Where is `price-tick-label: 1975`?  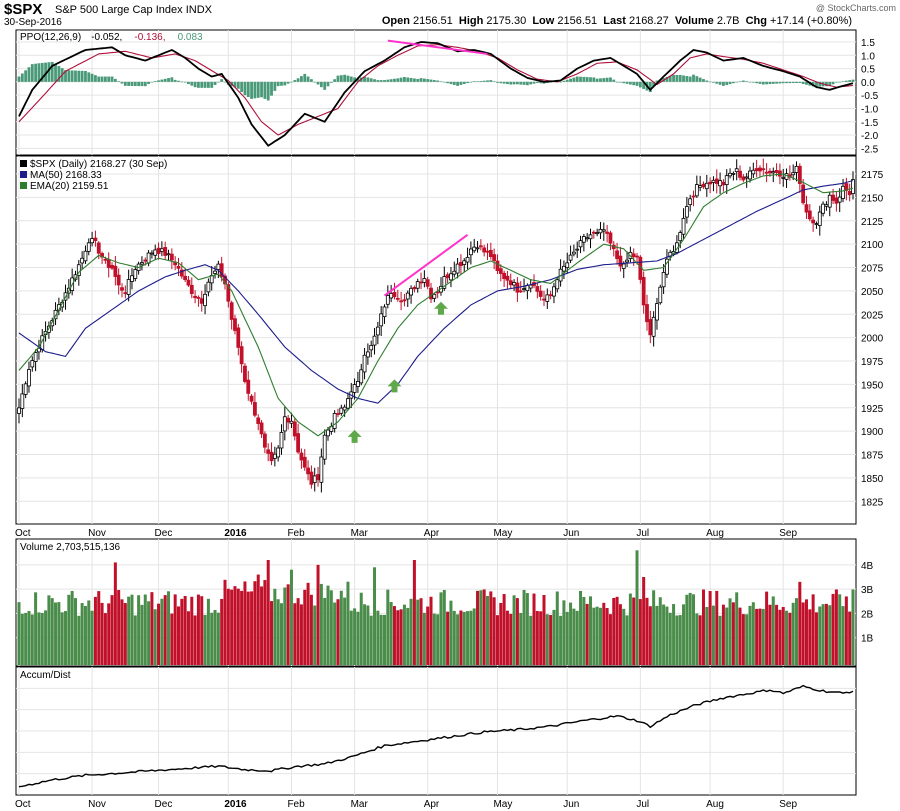
price-tick-label: 1975 is located at coordinates (872, 362).